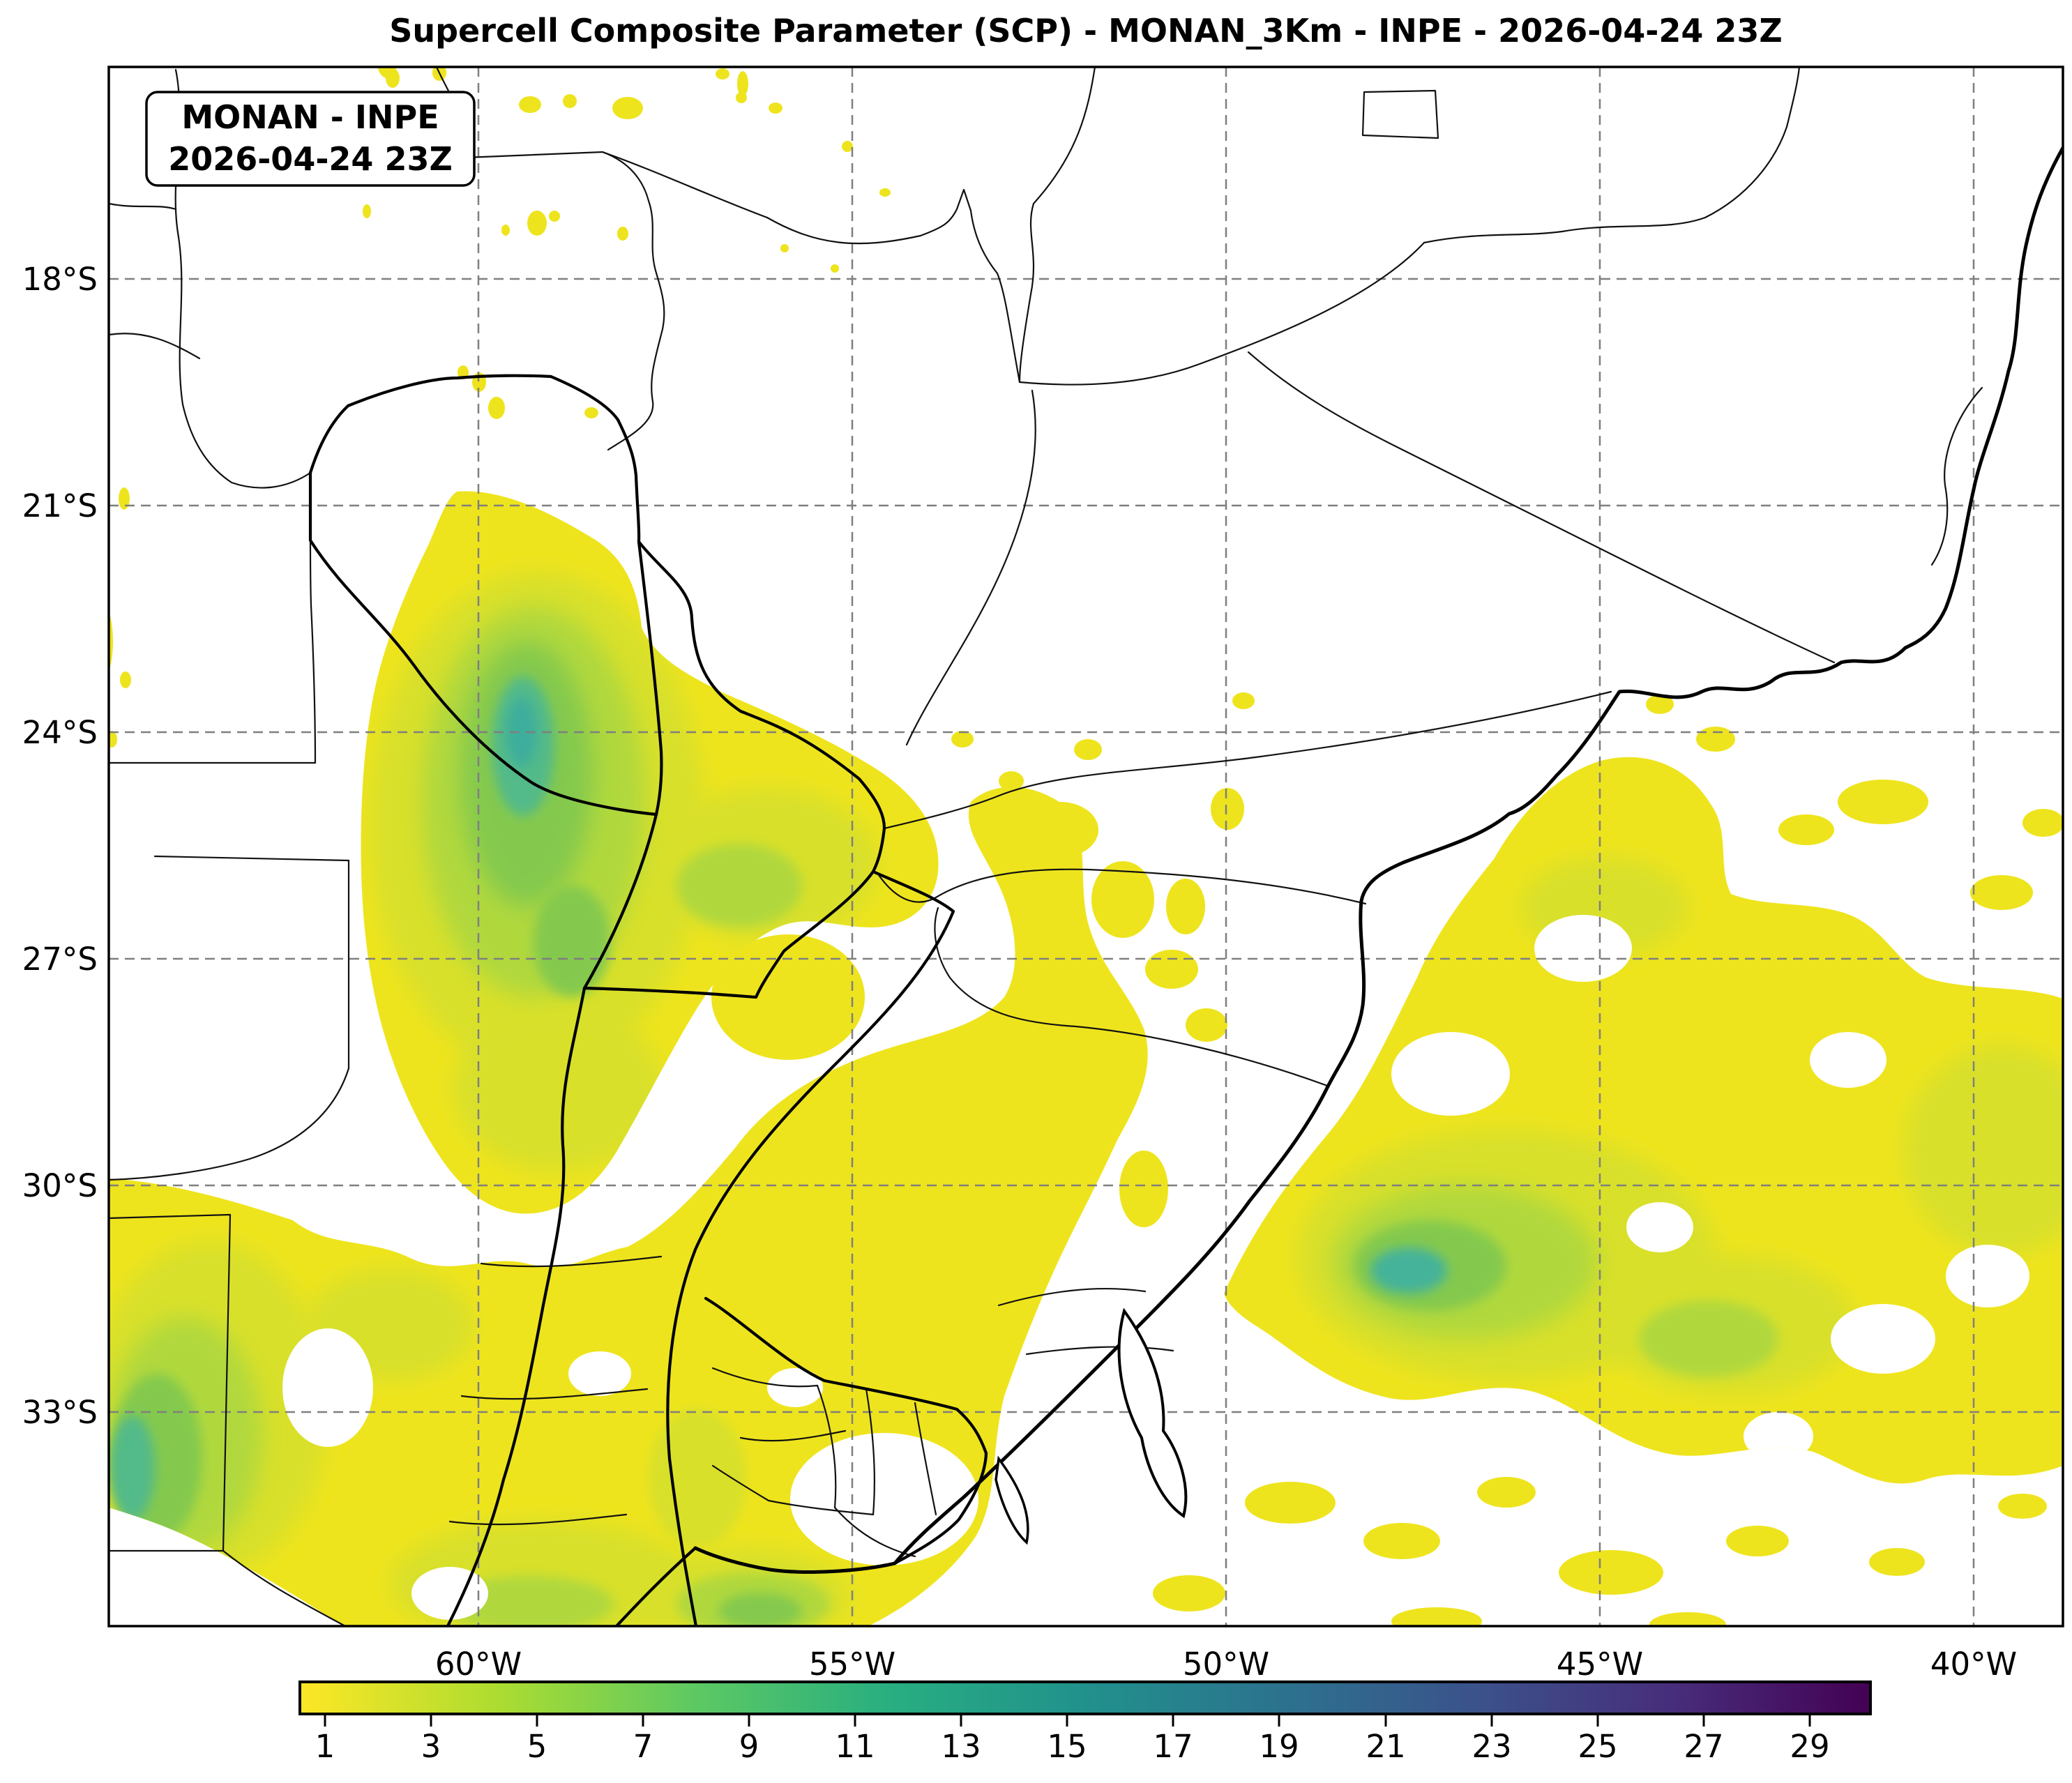 The height and width of the screenshot is (1783, 2072). I want to click on x-tick-50w: 50°W, so click(1226, 1664).